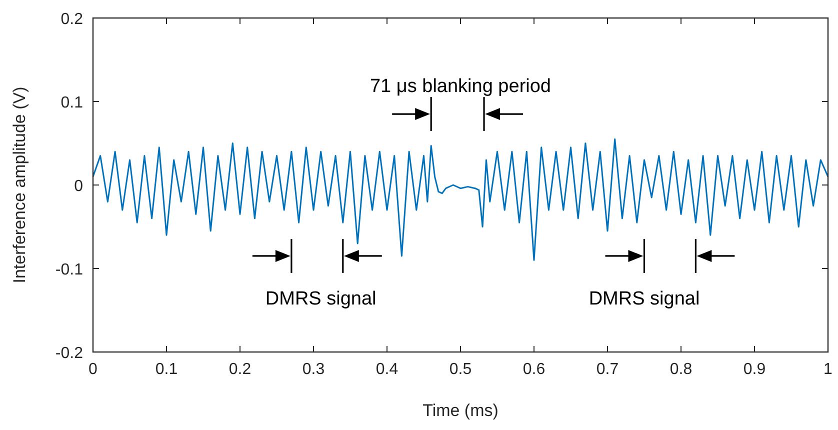  Describe the element at coordinates (387, 369) in the screenshot. I see `x-tick-label: 0.4` at that location.